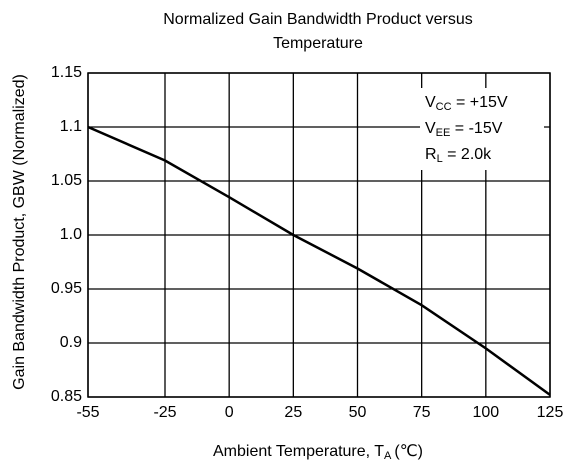 Image resolution: width=577 pixels, height=463 pixels. I want to click on annotation-bg, so click(482, 129).